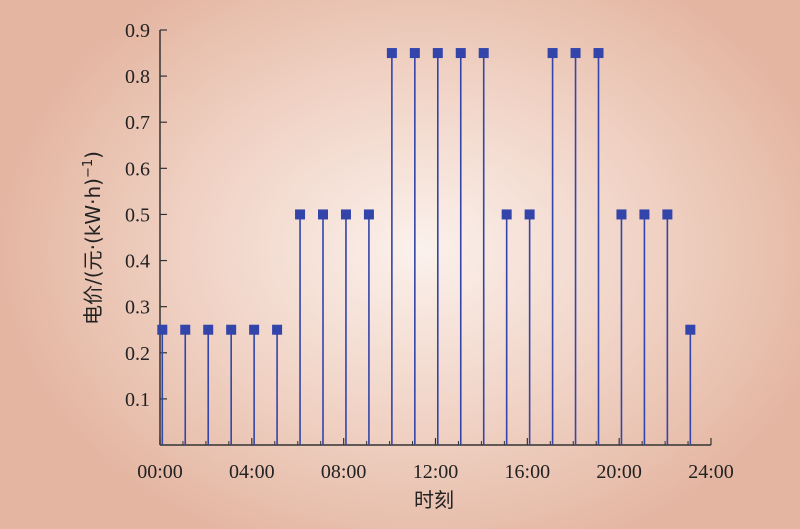 This screenshot has height=529, width=800. I want to click on y-tick-label: 0.5, so click(137, 215).